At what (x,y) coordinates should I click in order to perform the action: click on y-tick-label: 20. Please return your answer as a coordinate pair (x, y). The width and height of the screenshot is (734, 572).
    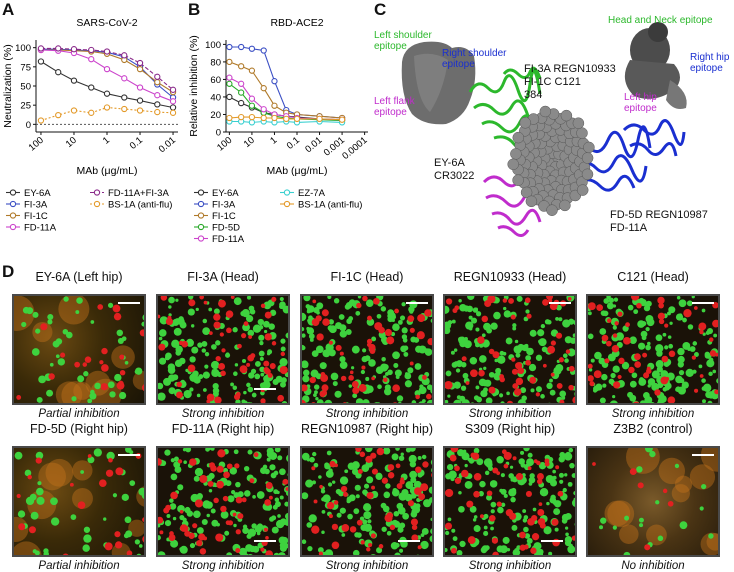
    Looking at the image, I should click on (215, 115).